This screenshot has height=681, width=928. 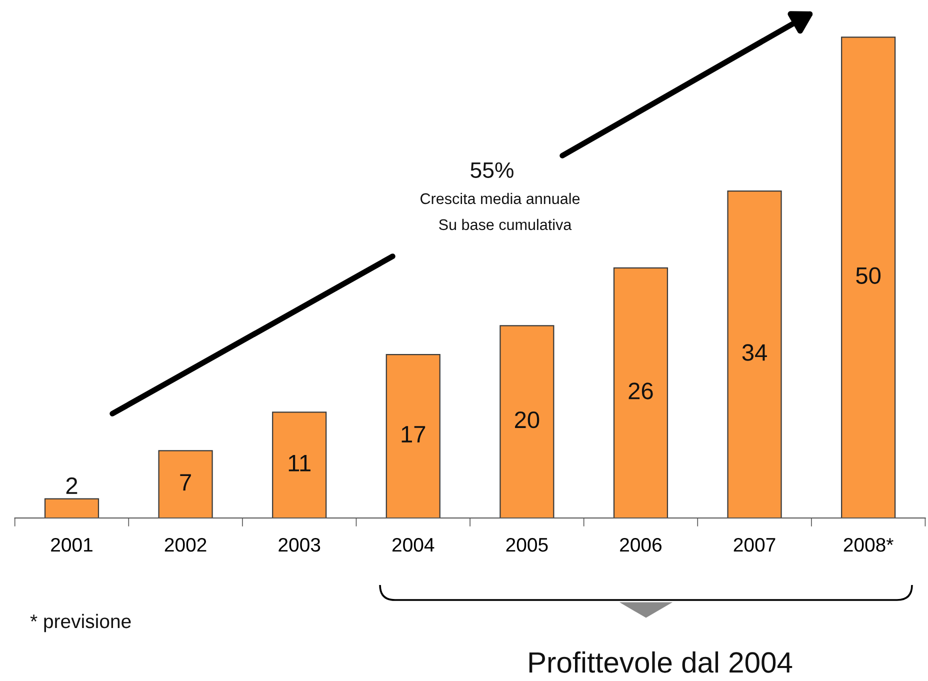 I want to click on data-label: 26, so click(x=640, y=391).